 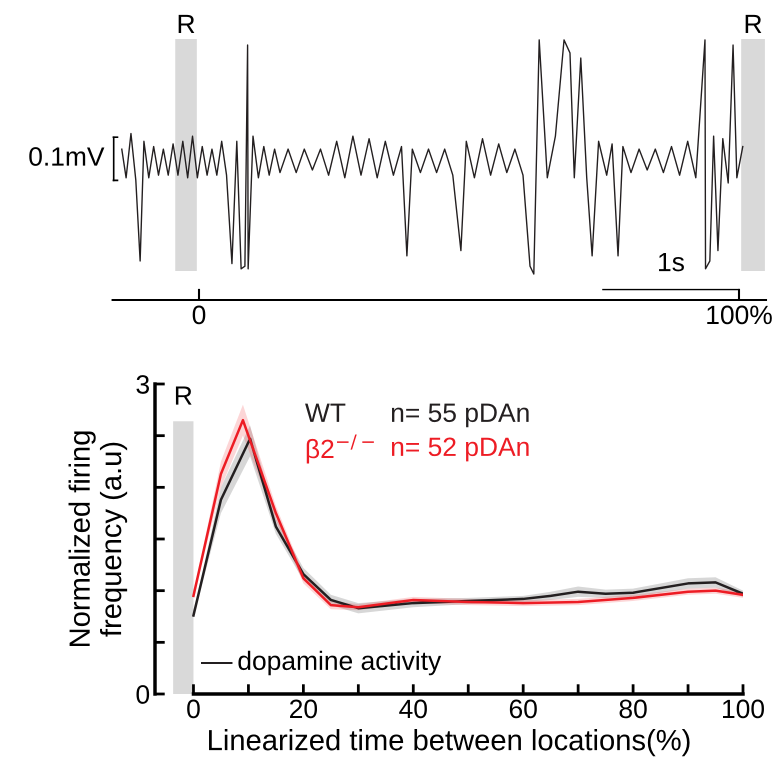 I want to click on text: 0.1mV, so click(x=66, y=156).